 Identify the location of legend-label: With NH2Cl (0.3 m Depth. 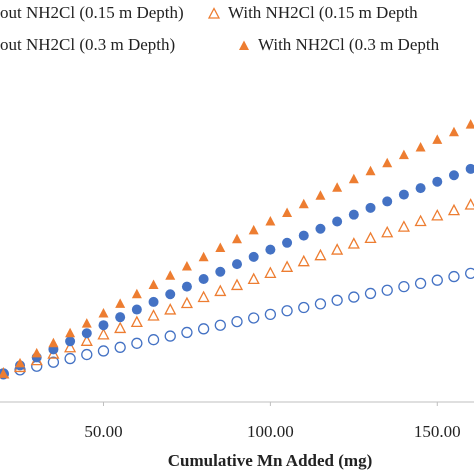
(349, 44).